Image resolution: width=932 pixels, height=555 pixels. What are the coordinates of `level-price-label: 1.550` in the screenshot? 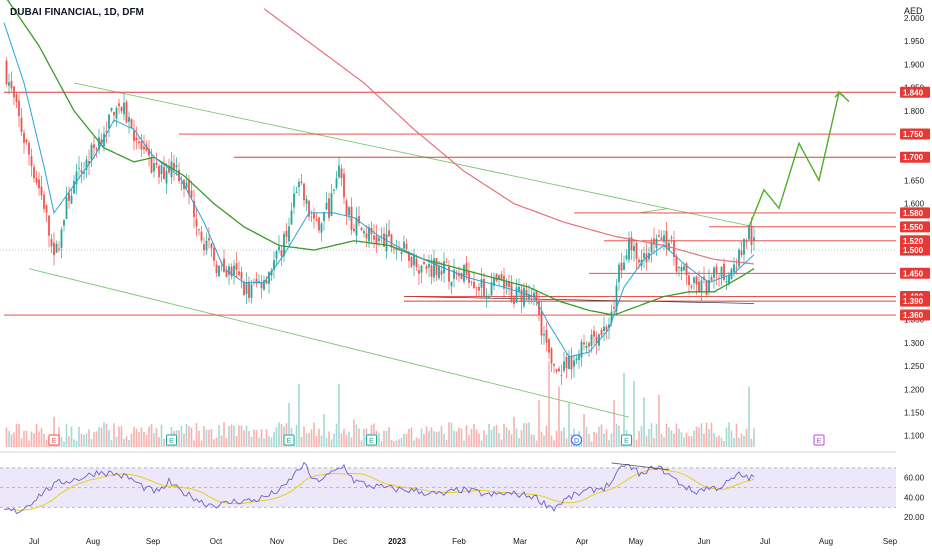 It's located at (913, 227).